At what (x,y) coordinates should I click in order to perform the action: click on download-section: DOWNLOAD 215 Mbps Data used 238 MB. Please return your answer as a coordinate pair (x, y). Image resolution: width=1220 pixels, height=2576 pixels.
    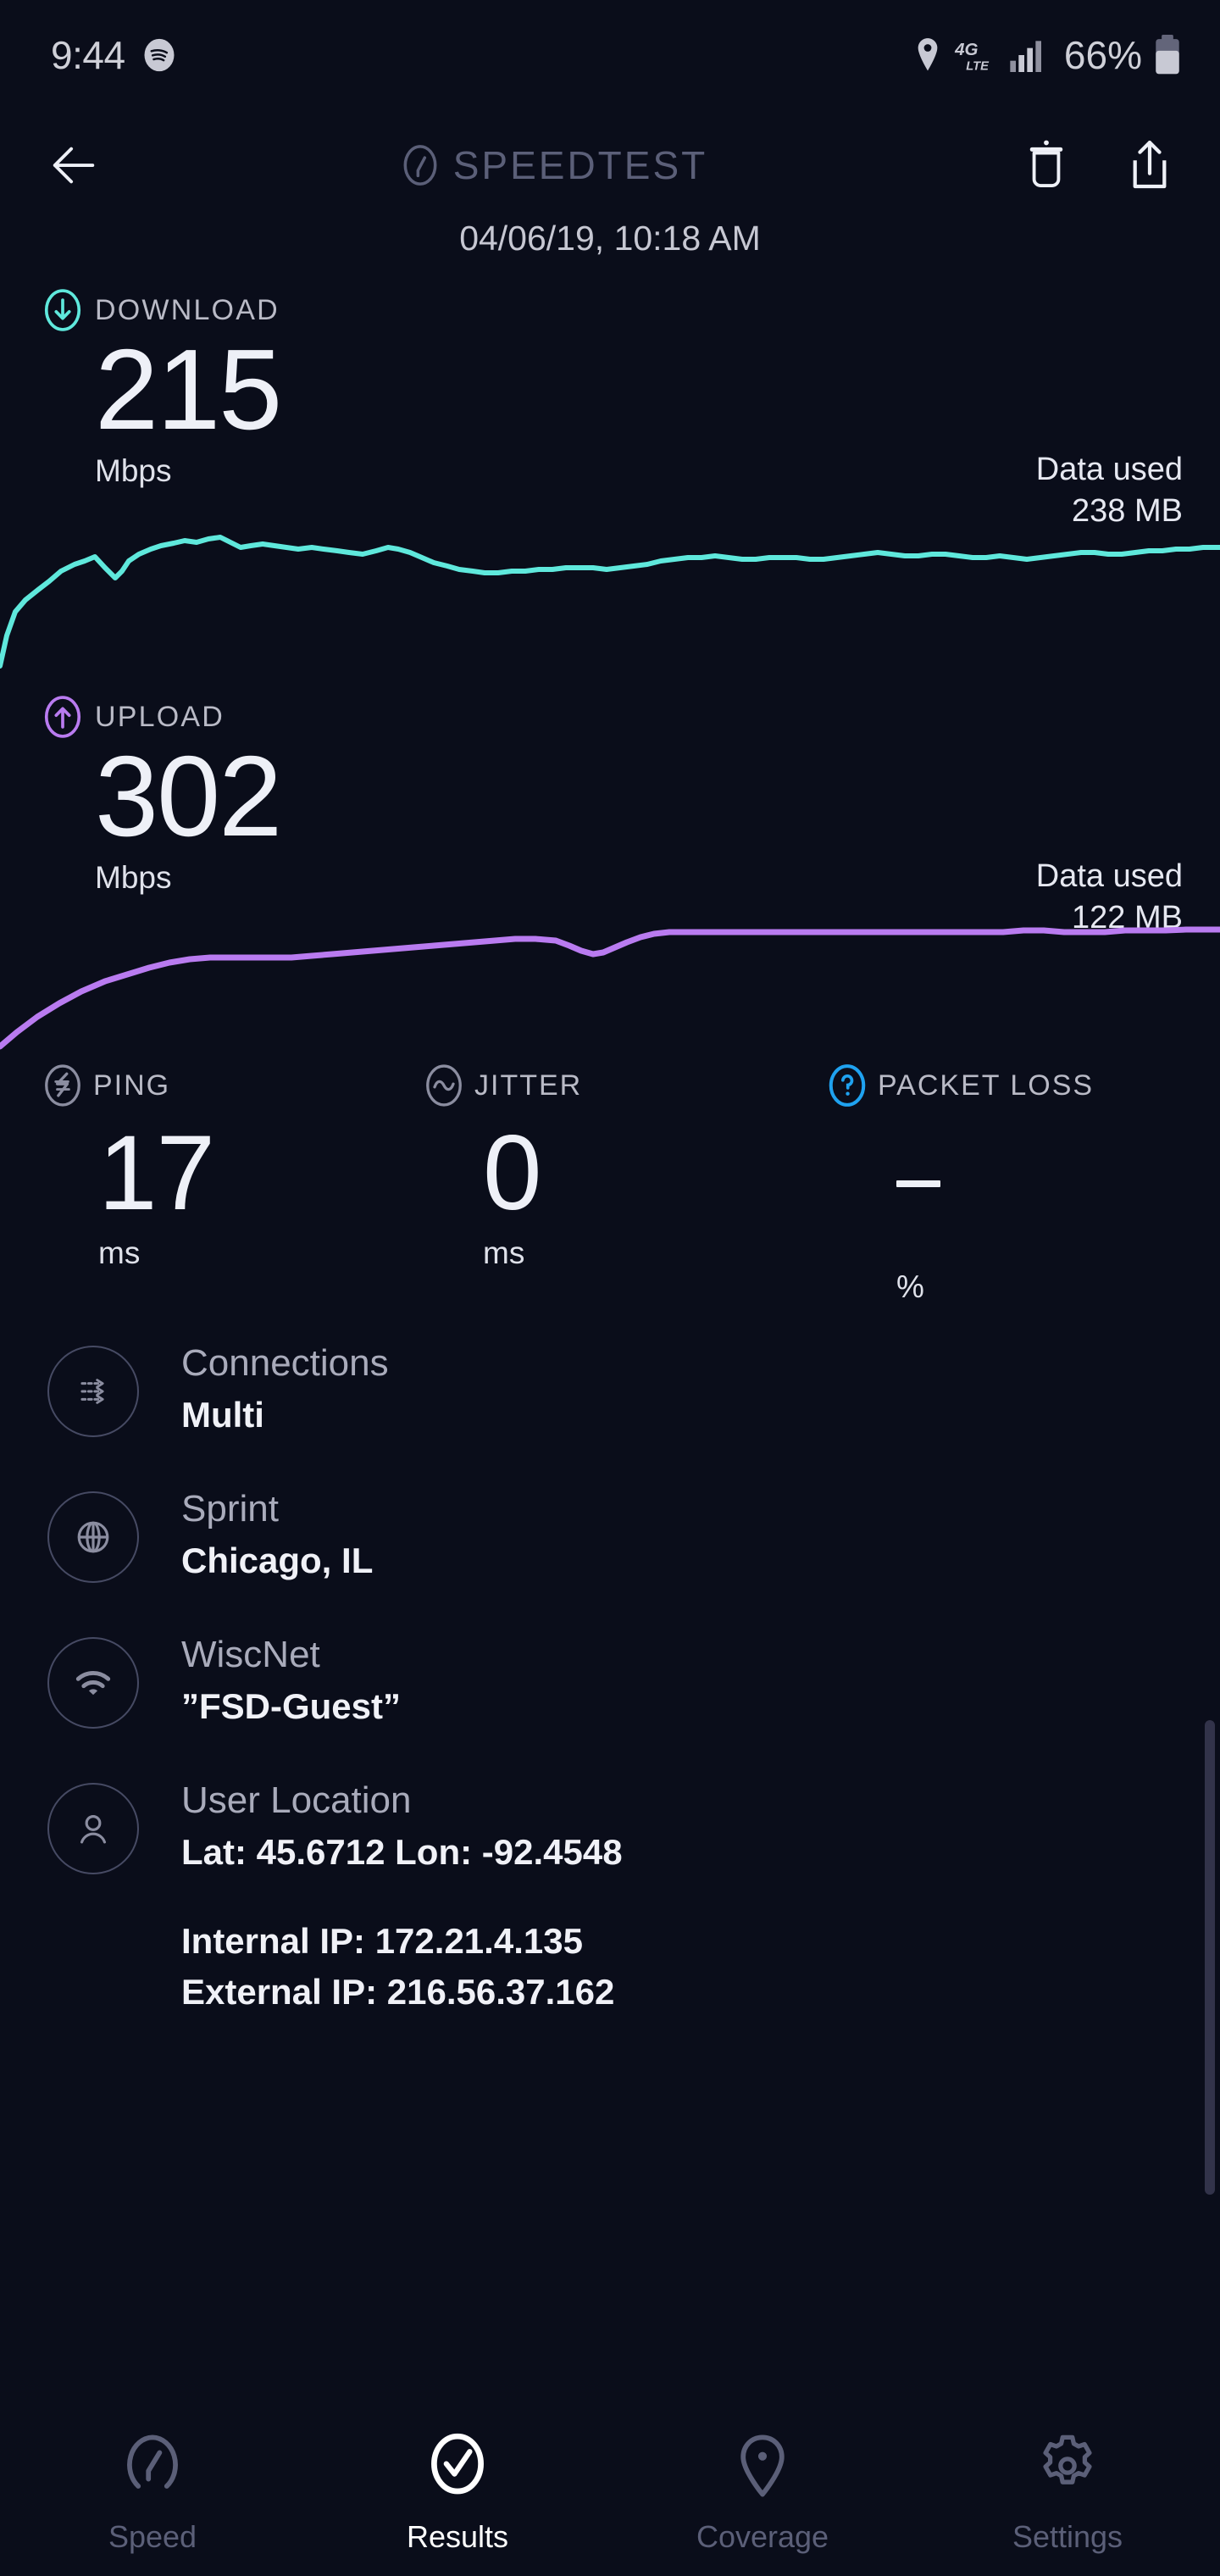
    Looking at the image, I should click on (610, 408).